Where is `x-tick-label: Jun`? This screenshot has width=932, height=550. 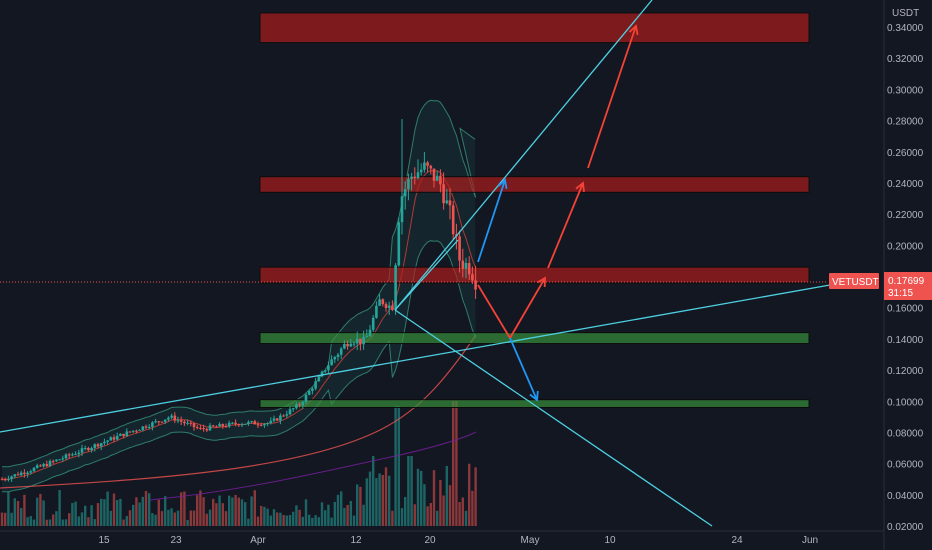
x-tick-label: Jun is located at coordinates (810, 540).